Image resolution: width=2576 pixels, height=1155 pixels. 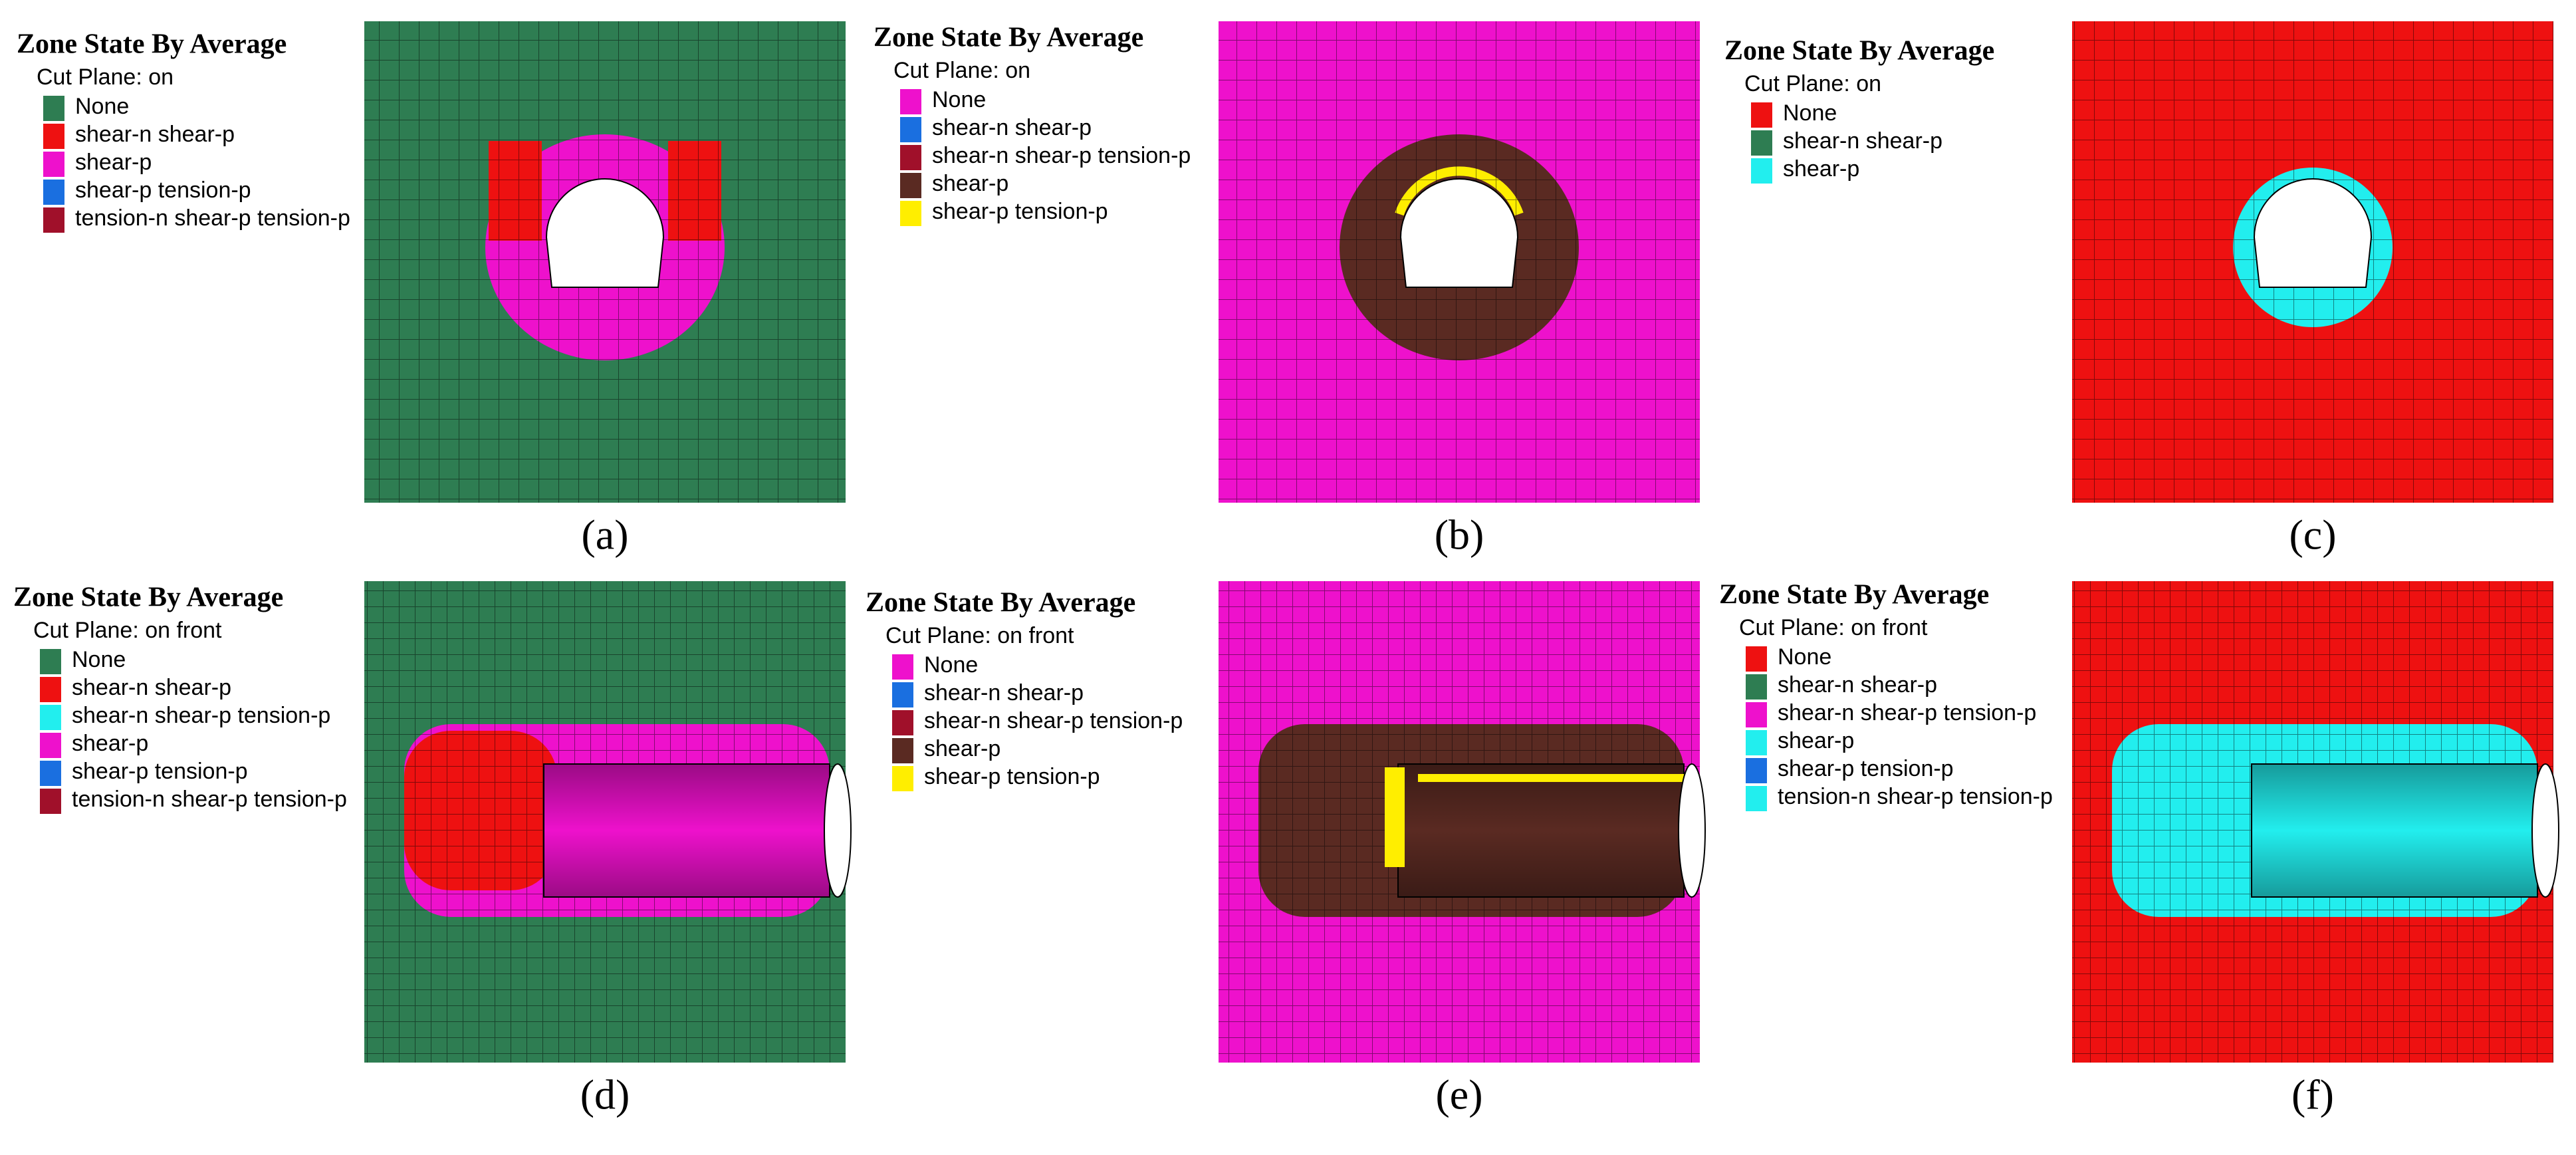 What do you see at coordinates (605, 1094) in the screenshot?
I see `caption: (d)` at bounding box center [605, 1094].